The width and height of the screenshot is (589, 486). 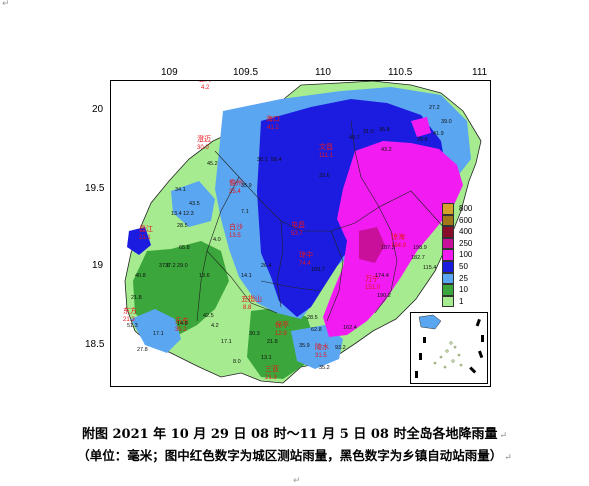 What do you see at coordinates (236, 226) in the screenshot?
I see `city-label-name: 白沙` at bounding box center [236, 226].